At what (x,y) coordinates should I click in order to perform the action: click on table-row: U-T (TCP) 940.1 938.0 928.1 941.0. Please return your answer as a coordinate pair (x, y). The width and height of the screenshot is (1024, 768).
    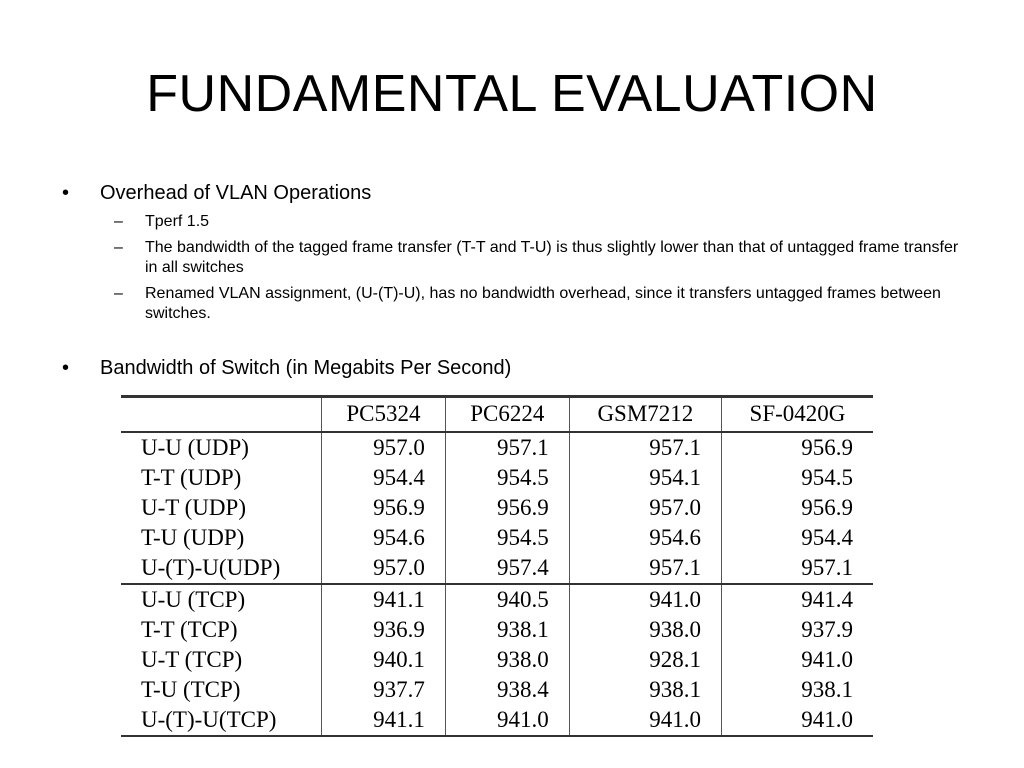
    Looking at the image, I should click on (497, 660).